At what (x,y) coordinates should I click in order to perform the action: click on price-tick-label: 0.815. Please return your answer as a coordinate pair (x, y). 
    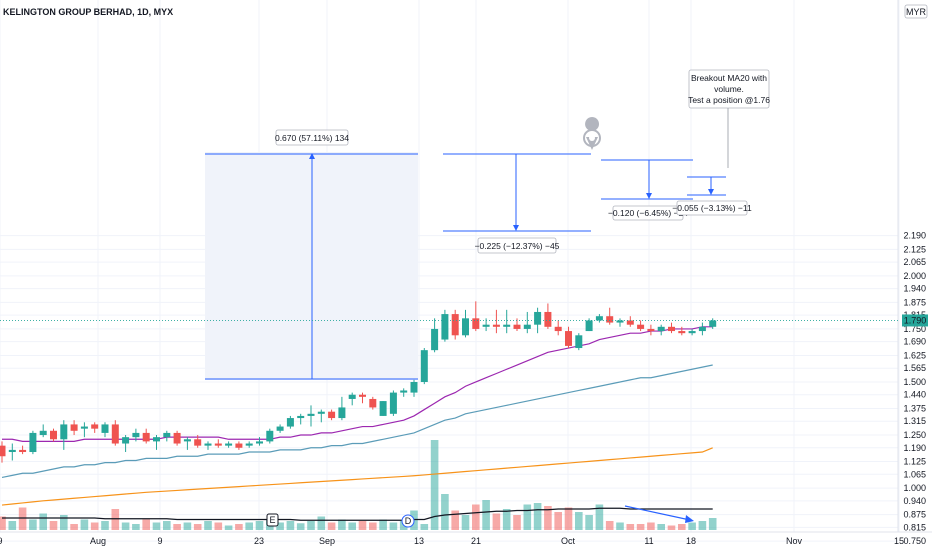
    Looking at the image, I should click on (914, 527).